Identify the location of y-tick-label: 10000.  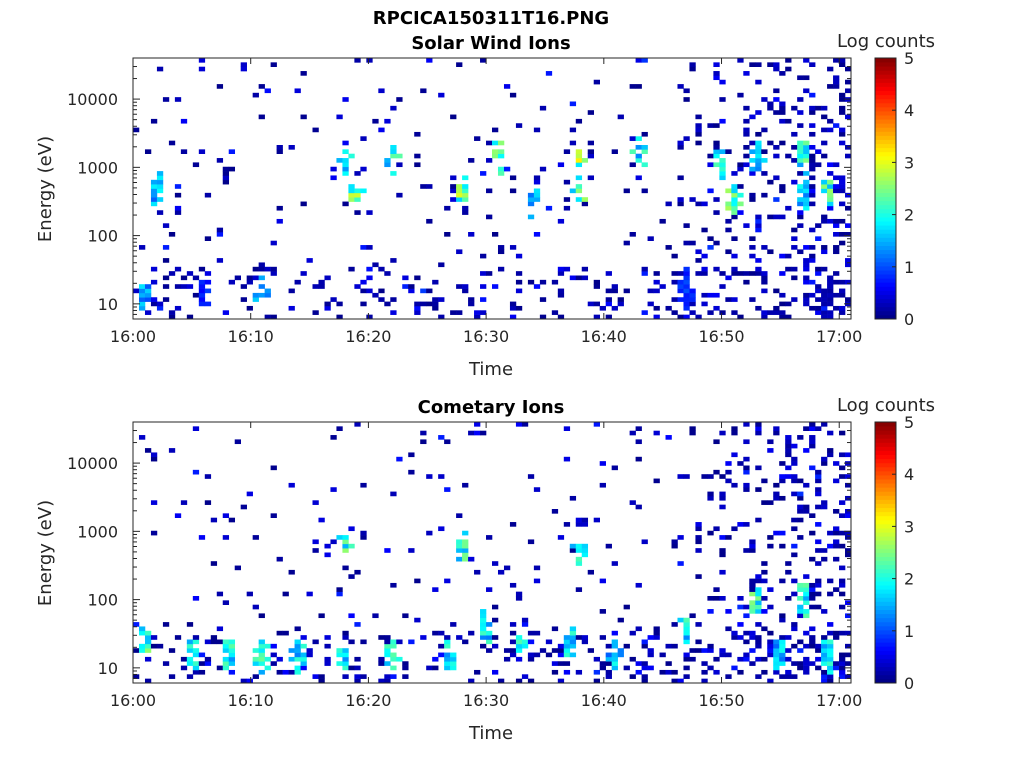
(92, 463).